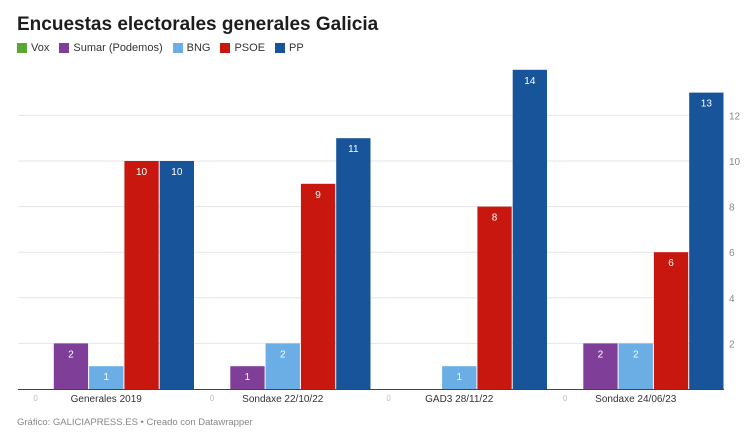 Image resolution: width=756 pixels, height=444 pixels. Describe the element at coordinates (671, 263) in the screenshot. I see `data-label: 6` at that location.